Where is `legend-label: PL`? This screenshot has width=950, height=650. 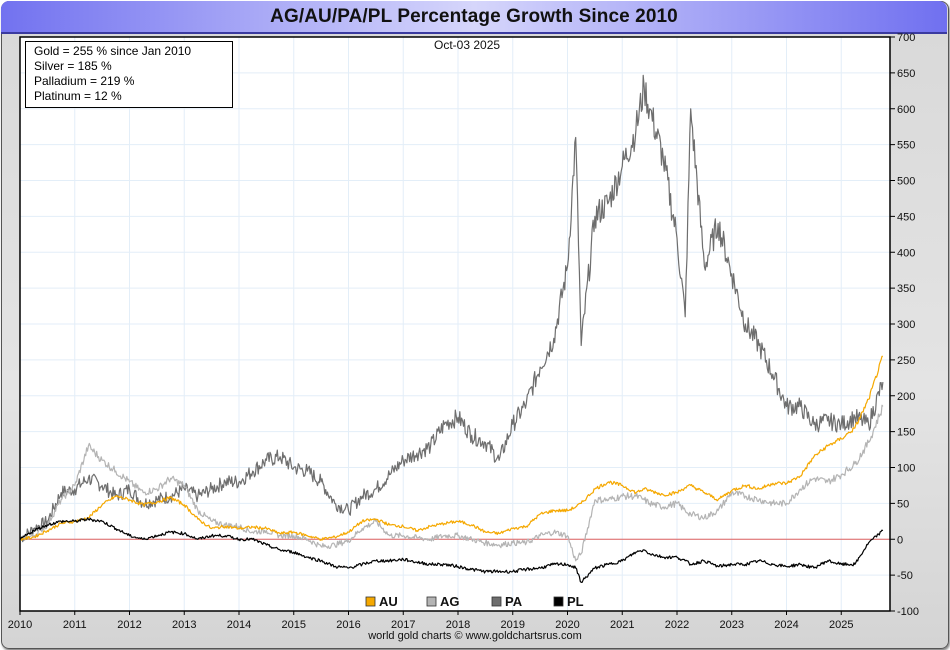 legend-label: PL is located at coordinates (575, 601).